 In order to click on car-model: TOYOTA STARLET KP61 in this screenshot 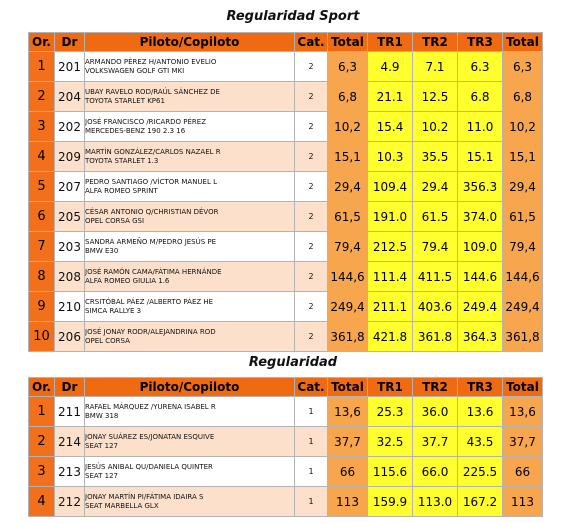, I will do `click(125, 100)`.